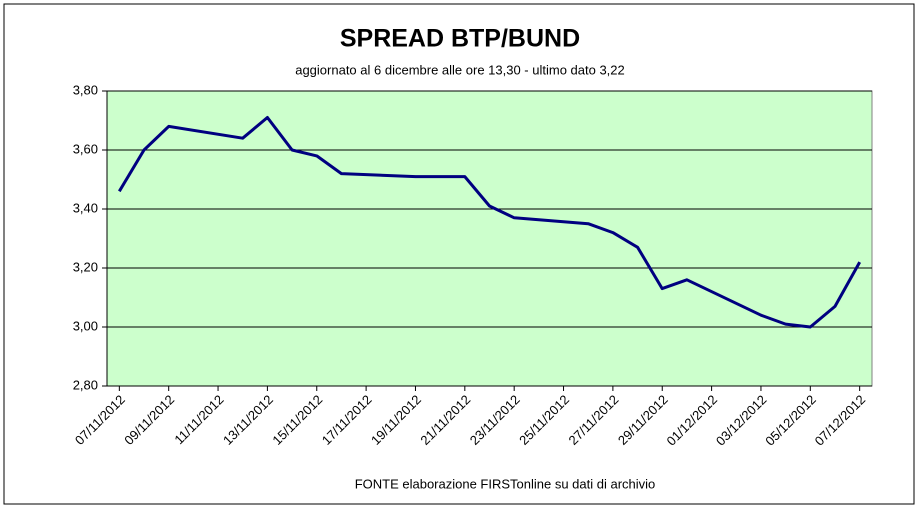 The width and height of the screenshot is (920, 510). What do you see at coordinates (85, 89) in the screenshot?
I see `y-tick-label: 3,80` at bounding box center [85, 89].